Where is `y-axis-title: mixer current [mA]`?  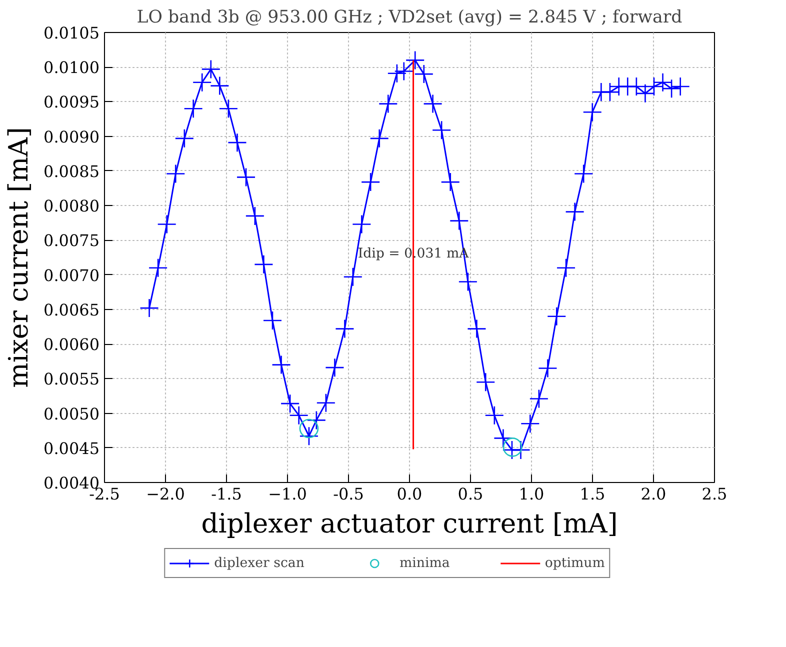
y-axis-title: mixer current [mA] is located at coordinates (19, 257).